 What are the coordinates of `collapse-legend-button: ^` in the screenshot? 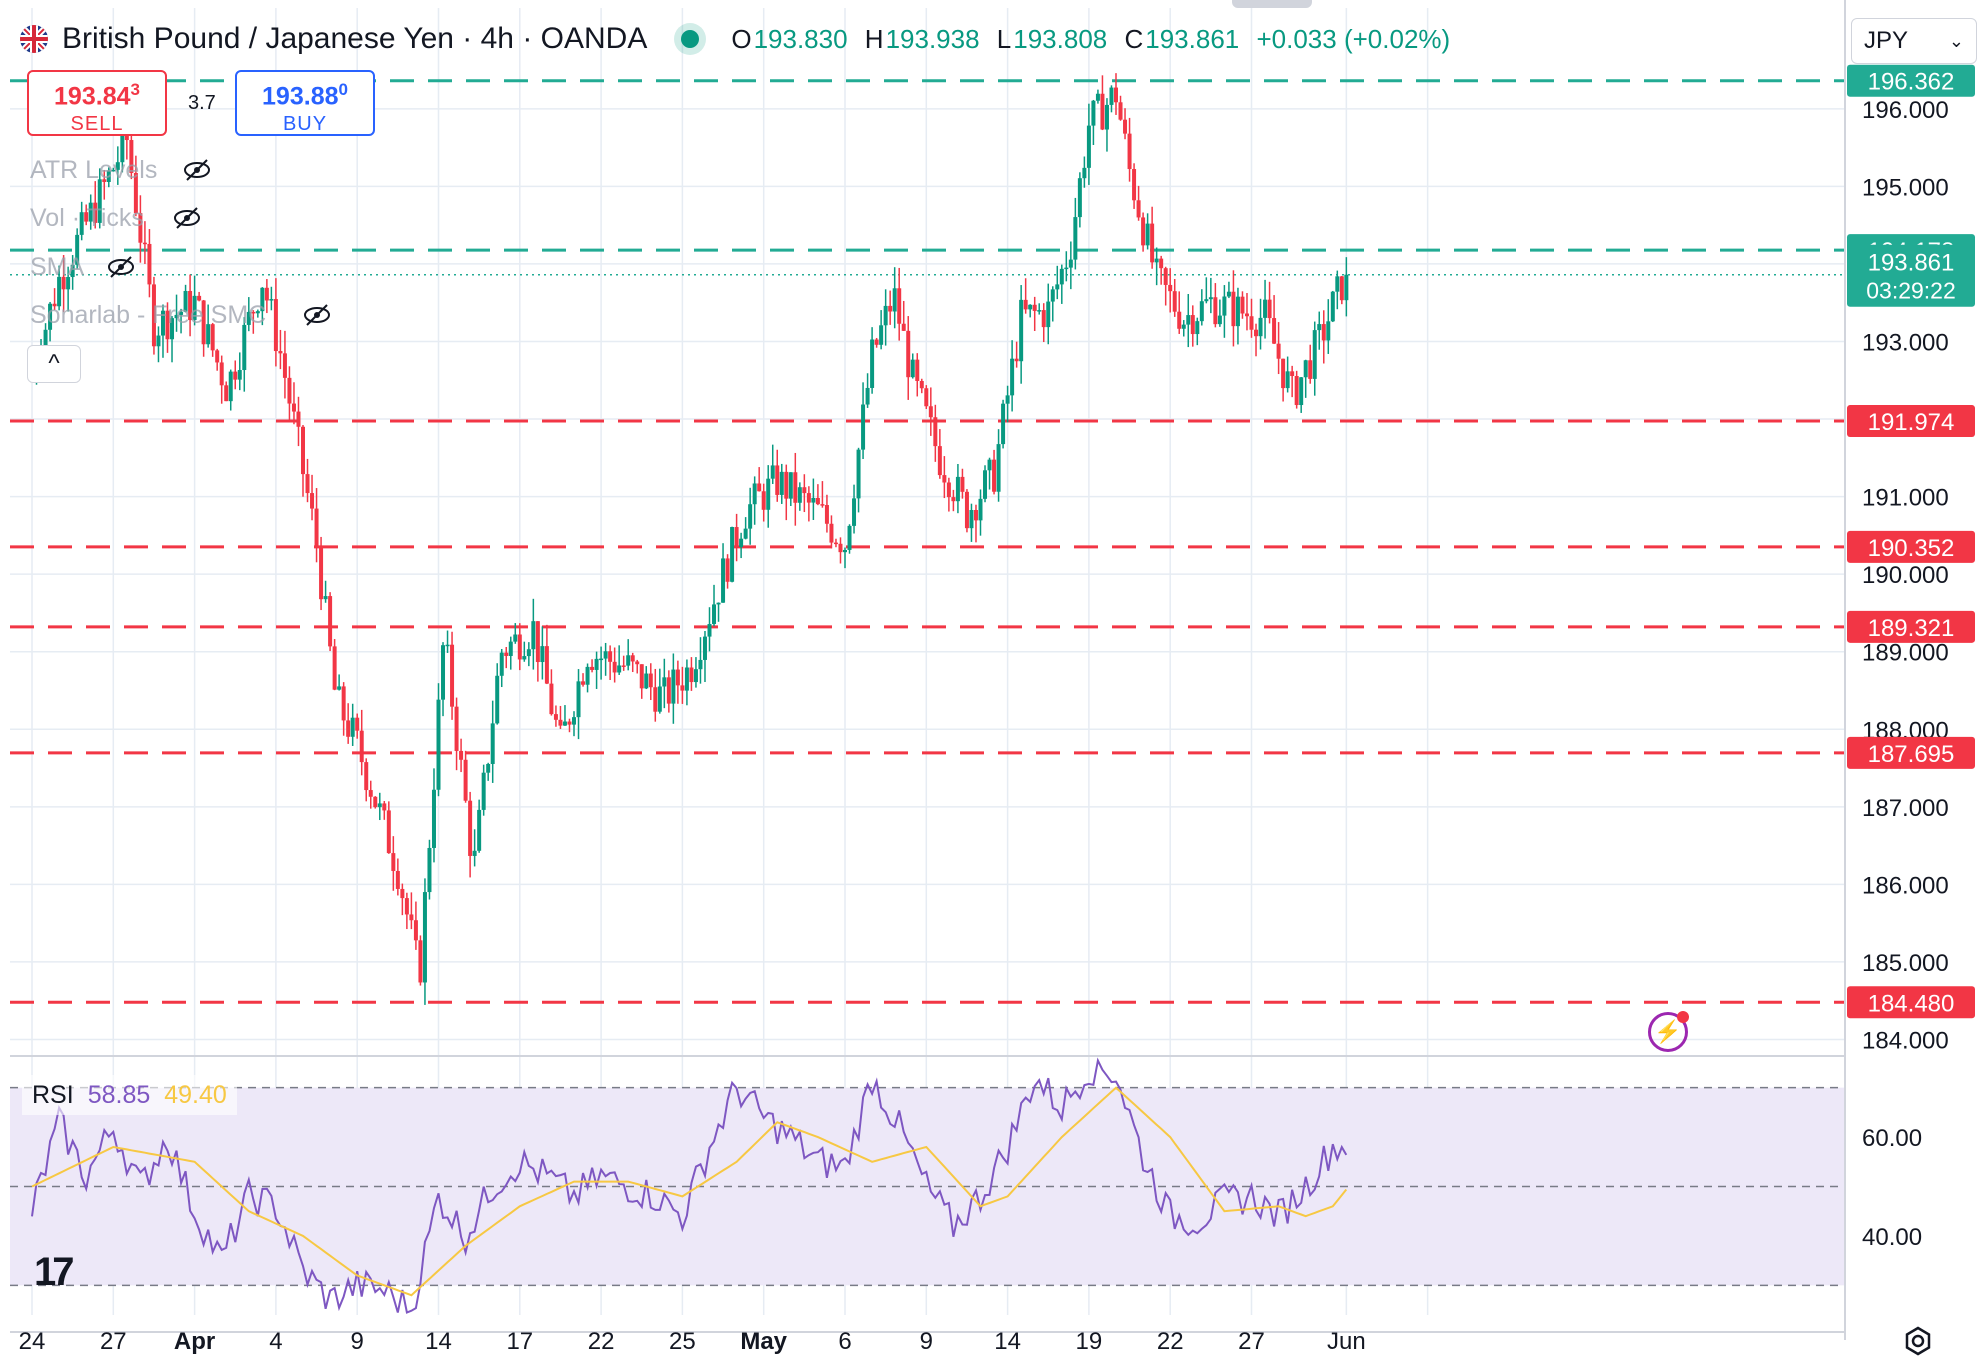 It's located at (54, 364).